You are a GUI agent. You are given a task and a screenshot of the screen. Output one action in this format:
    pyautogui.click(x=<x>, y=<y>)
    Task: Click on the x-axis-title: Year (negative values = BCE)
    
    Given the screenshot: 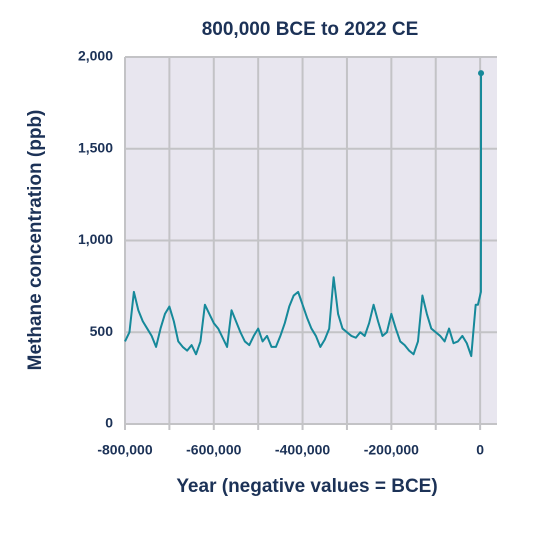 What is the action you would take?
    pyautogui.click(x=306, y=486)
    